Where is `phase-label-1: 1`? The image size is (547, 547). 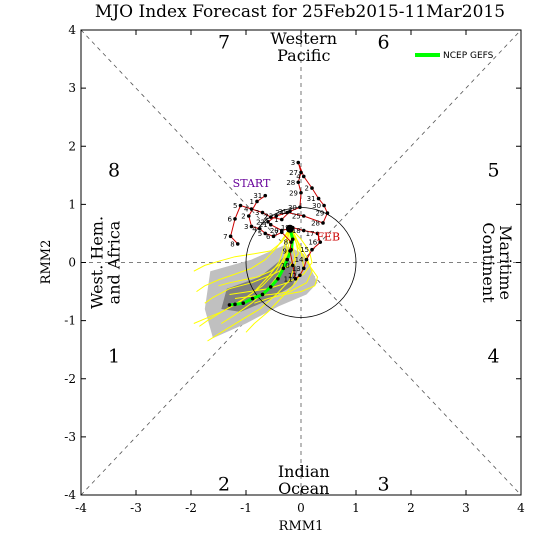
phase-label-1: 1 is located at coordinates (114, 357).